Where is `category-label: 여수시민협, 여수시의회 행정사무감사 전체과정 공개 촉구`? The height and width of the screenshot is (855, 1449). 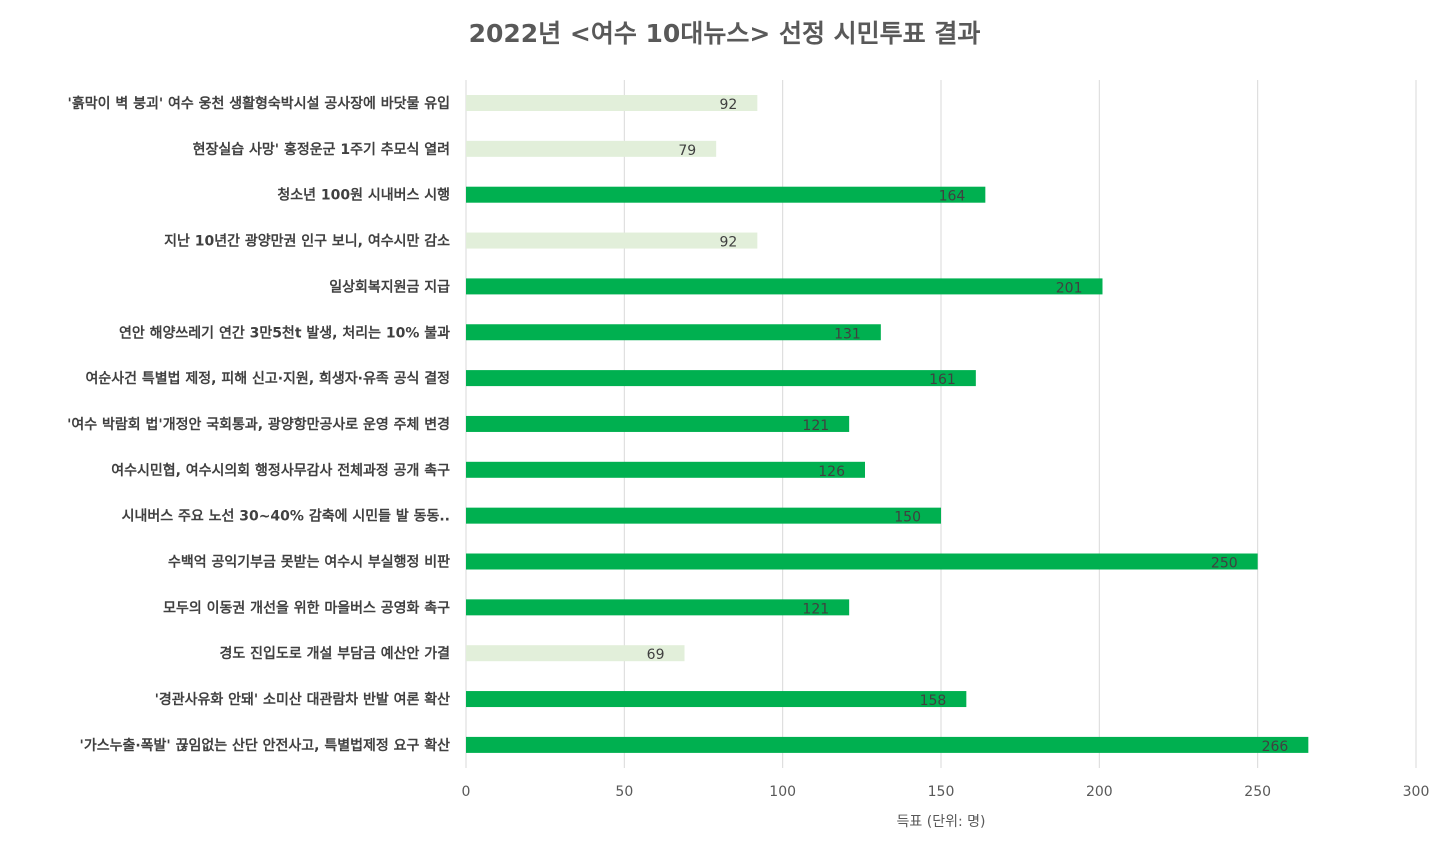 category-label: 여수시민협, 여수시의회 행정사무감사 전체과정 공개 촉구 is located at coordinates (280, 470).